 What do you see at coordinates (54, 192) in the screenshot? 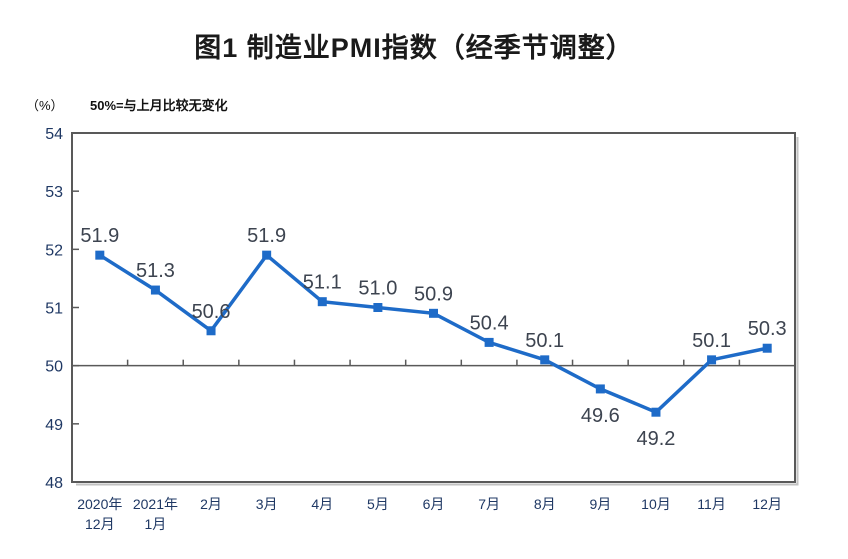
I see `y-tick-label: 53` at bounding box center [54, 192].